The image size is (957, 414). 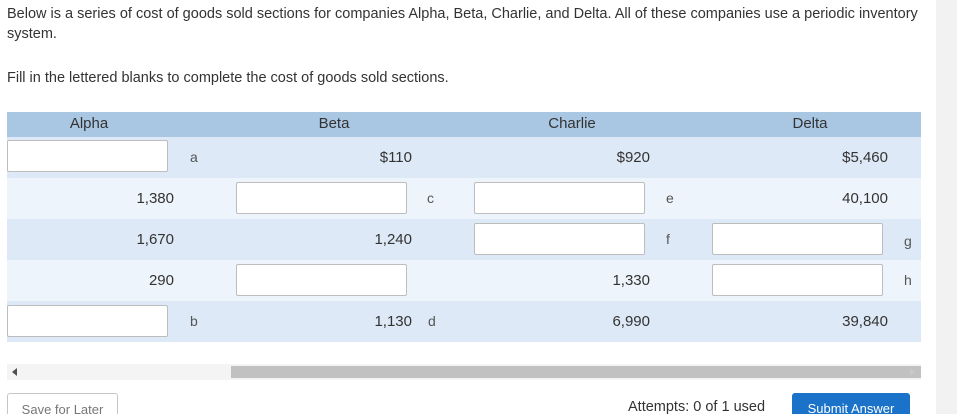 I want to click on delta-value: 40,100, so click(x=865, y=198).